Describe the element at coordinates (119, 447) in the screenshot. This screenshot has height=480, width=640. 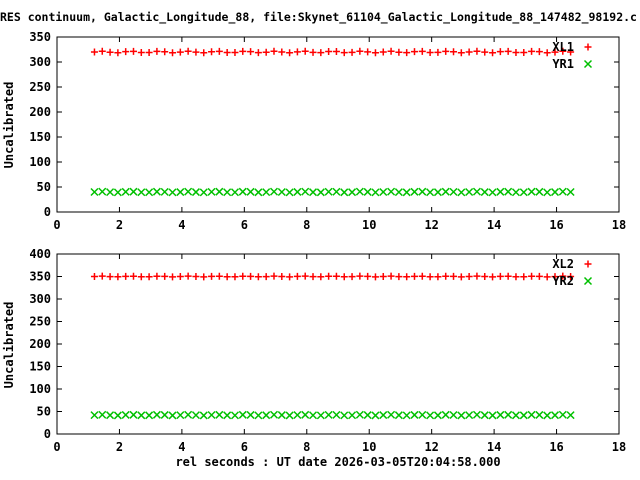
I see `x-tick-label: 2` at that location.